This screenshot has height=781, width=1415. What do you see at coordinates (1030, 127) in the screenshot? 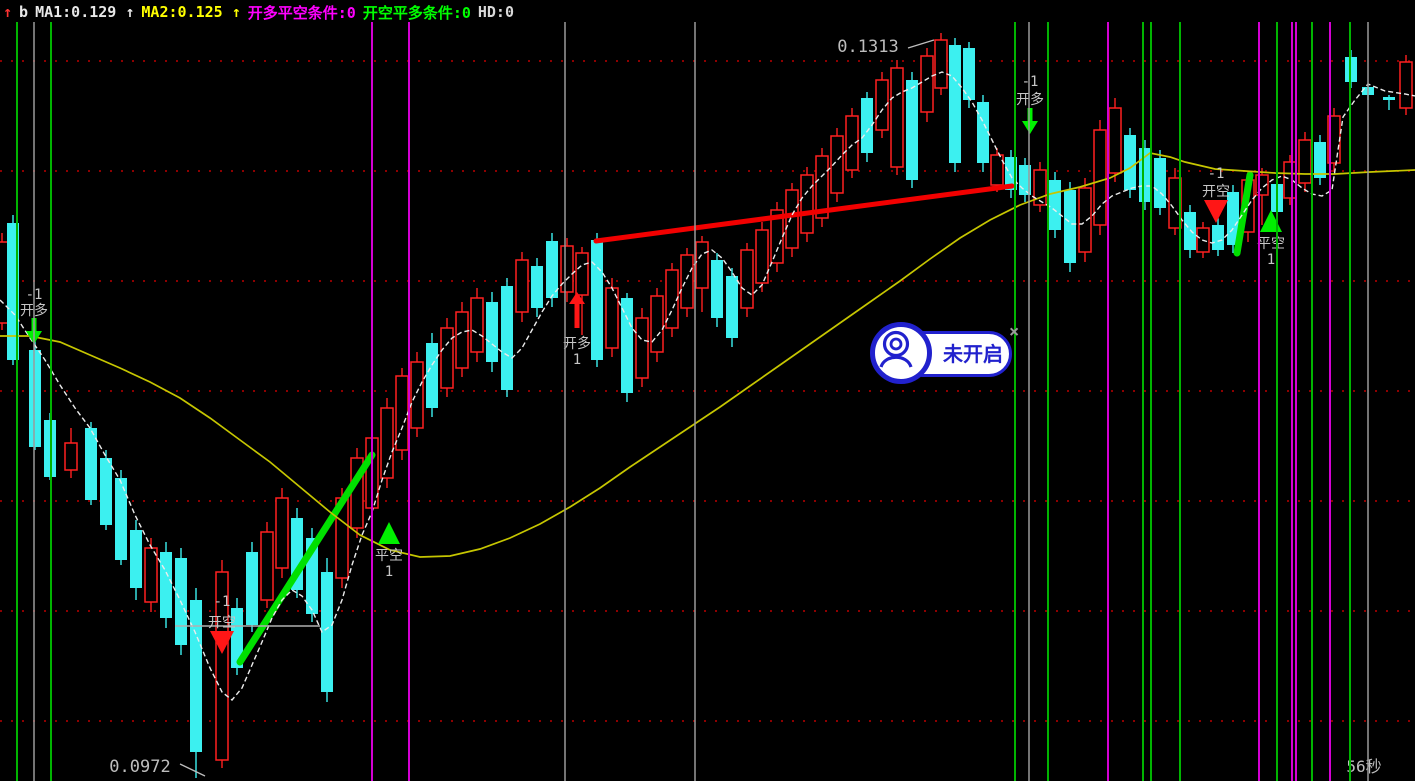
I see `sell-arrow-icon` at bounding box center [1030, 127].